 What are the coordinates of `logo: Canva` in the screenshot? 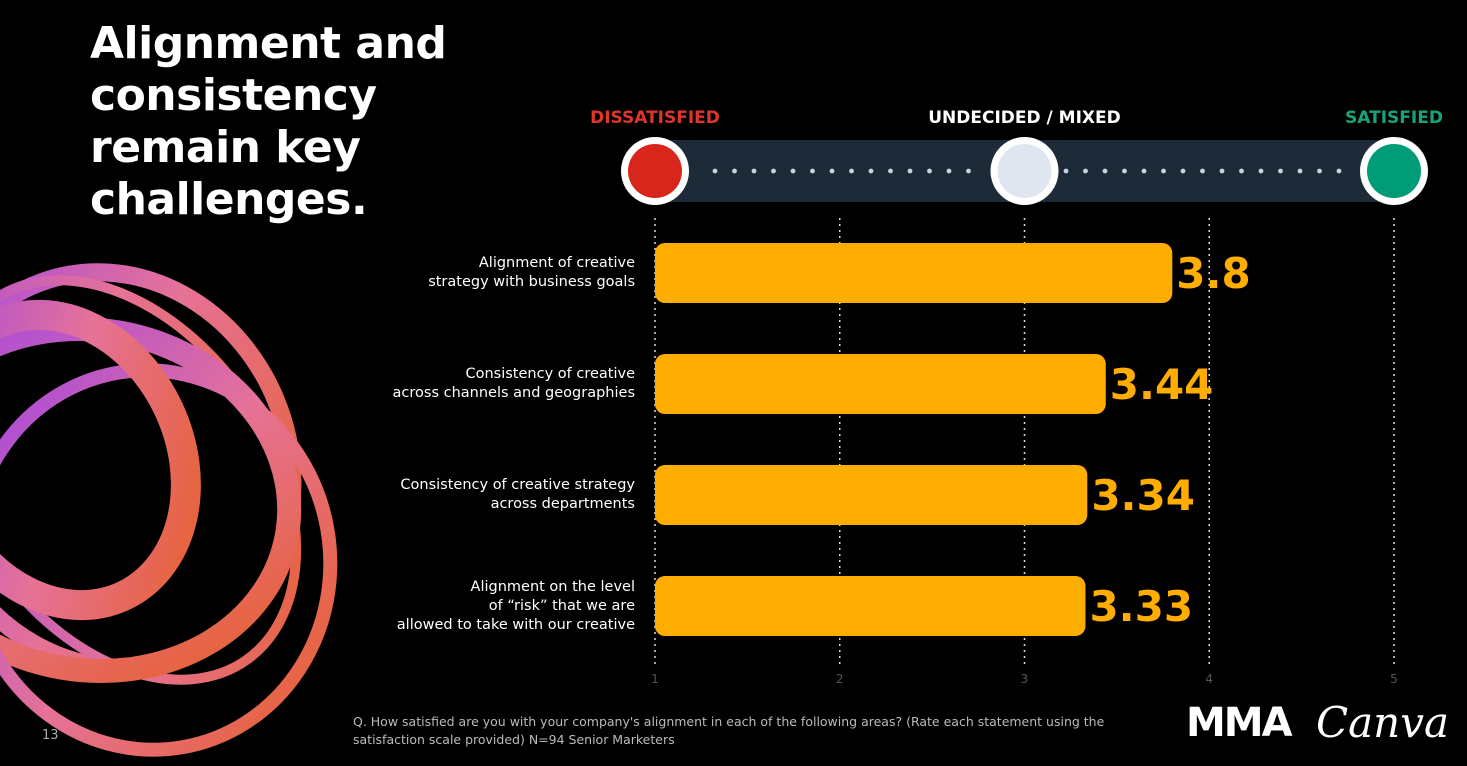 It's located at (1382, 722).